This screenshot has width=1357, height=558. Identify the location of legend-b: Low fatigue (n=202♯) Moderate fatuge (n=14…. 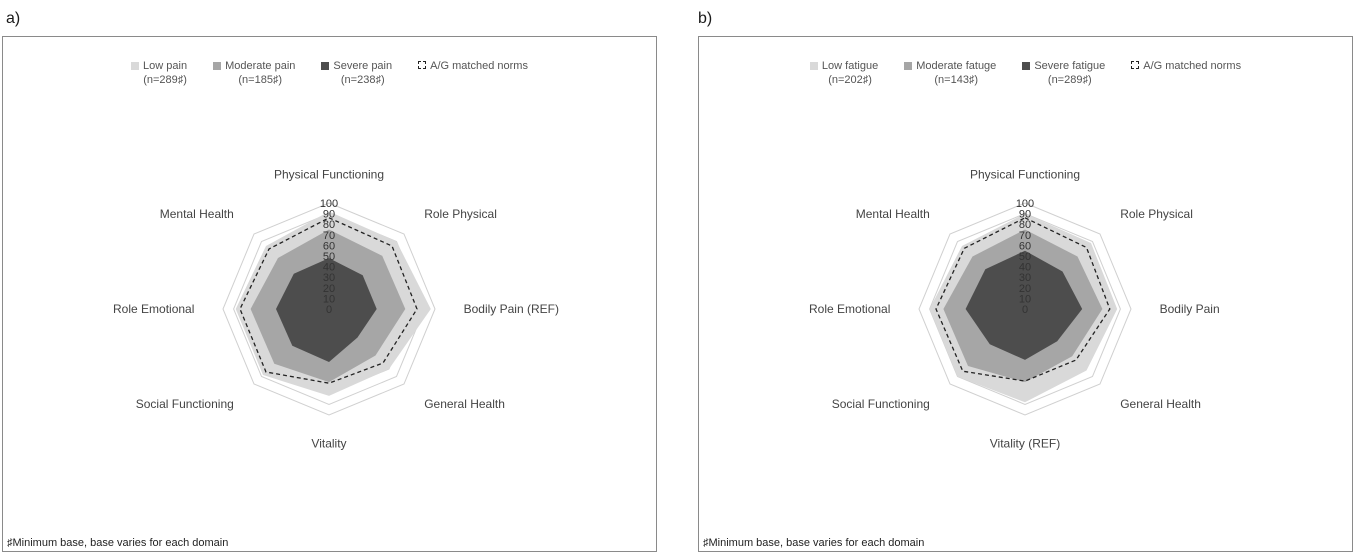
(1025, 73).